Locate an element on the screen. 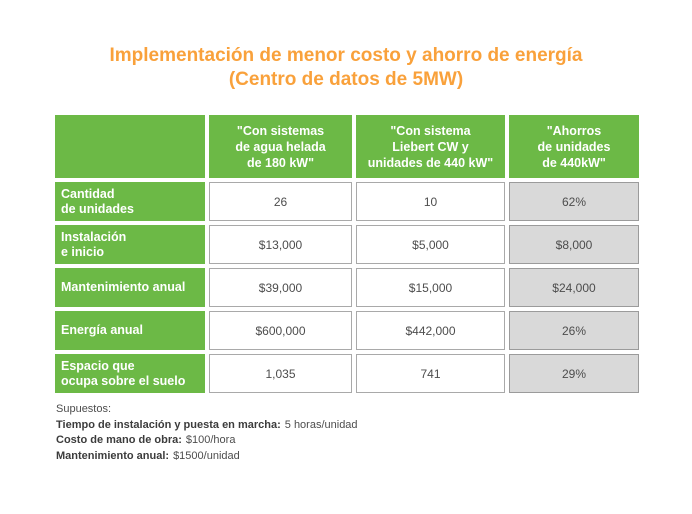  footnote-line: Costo de mano de obra: $100/hora is located at coordinates (207, 441).